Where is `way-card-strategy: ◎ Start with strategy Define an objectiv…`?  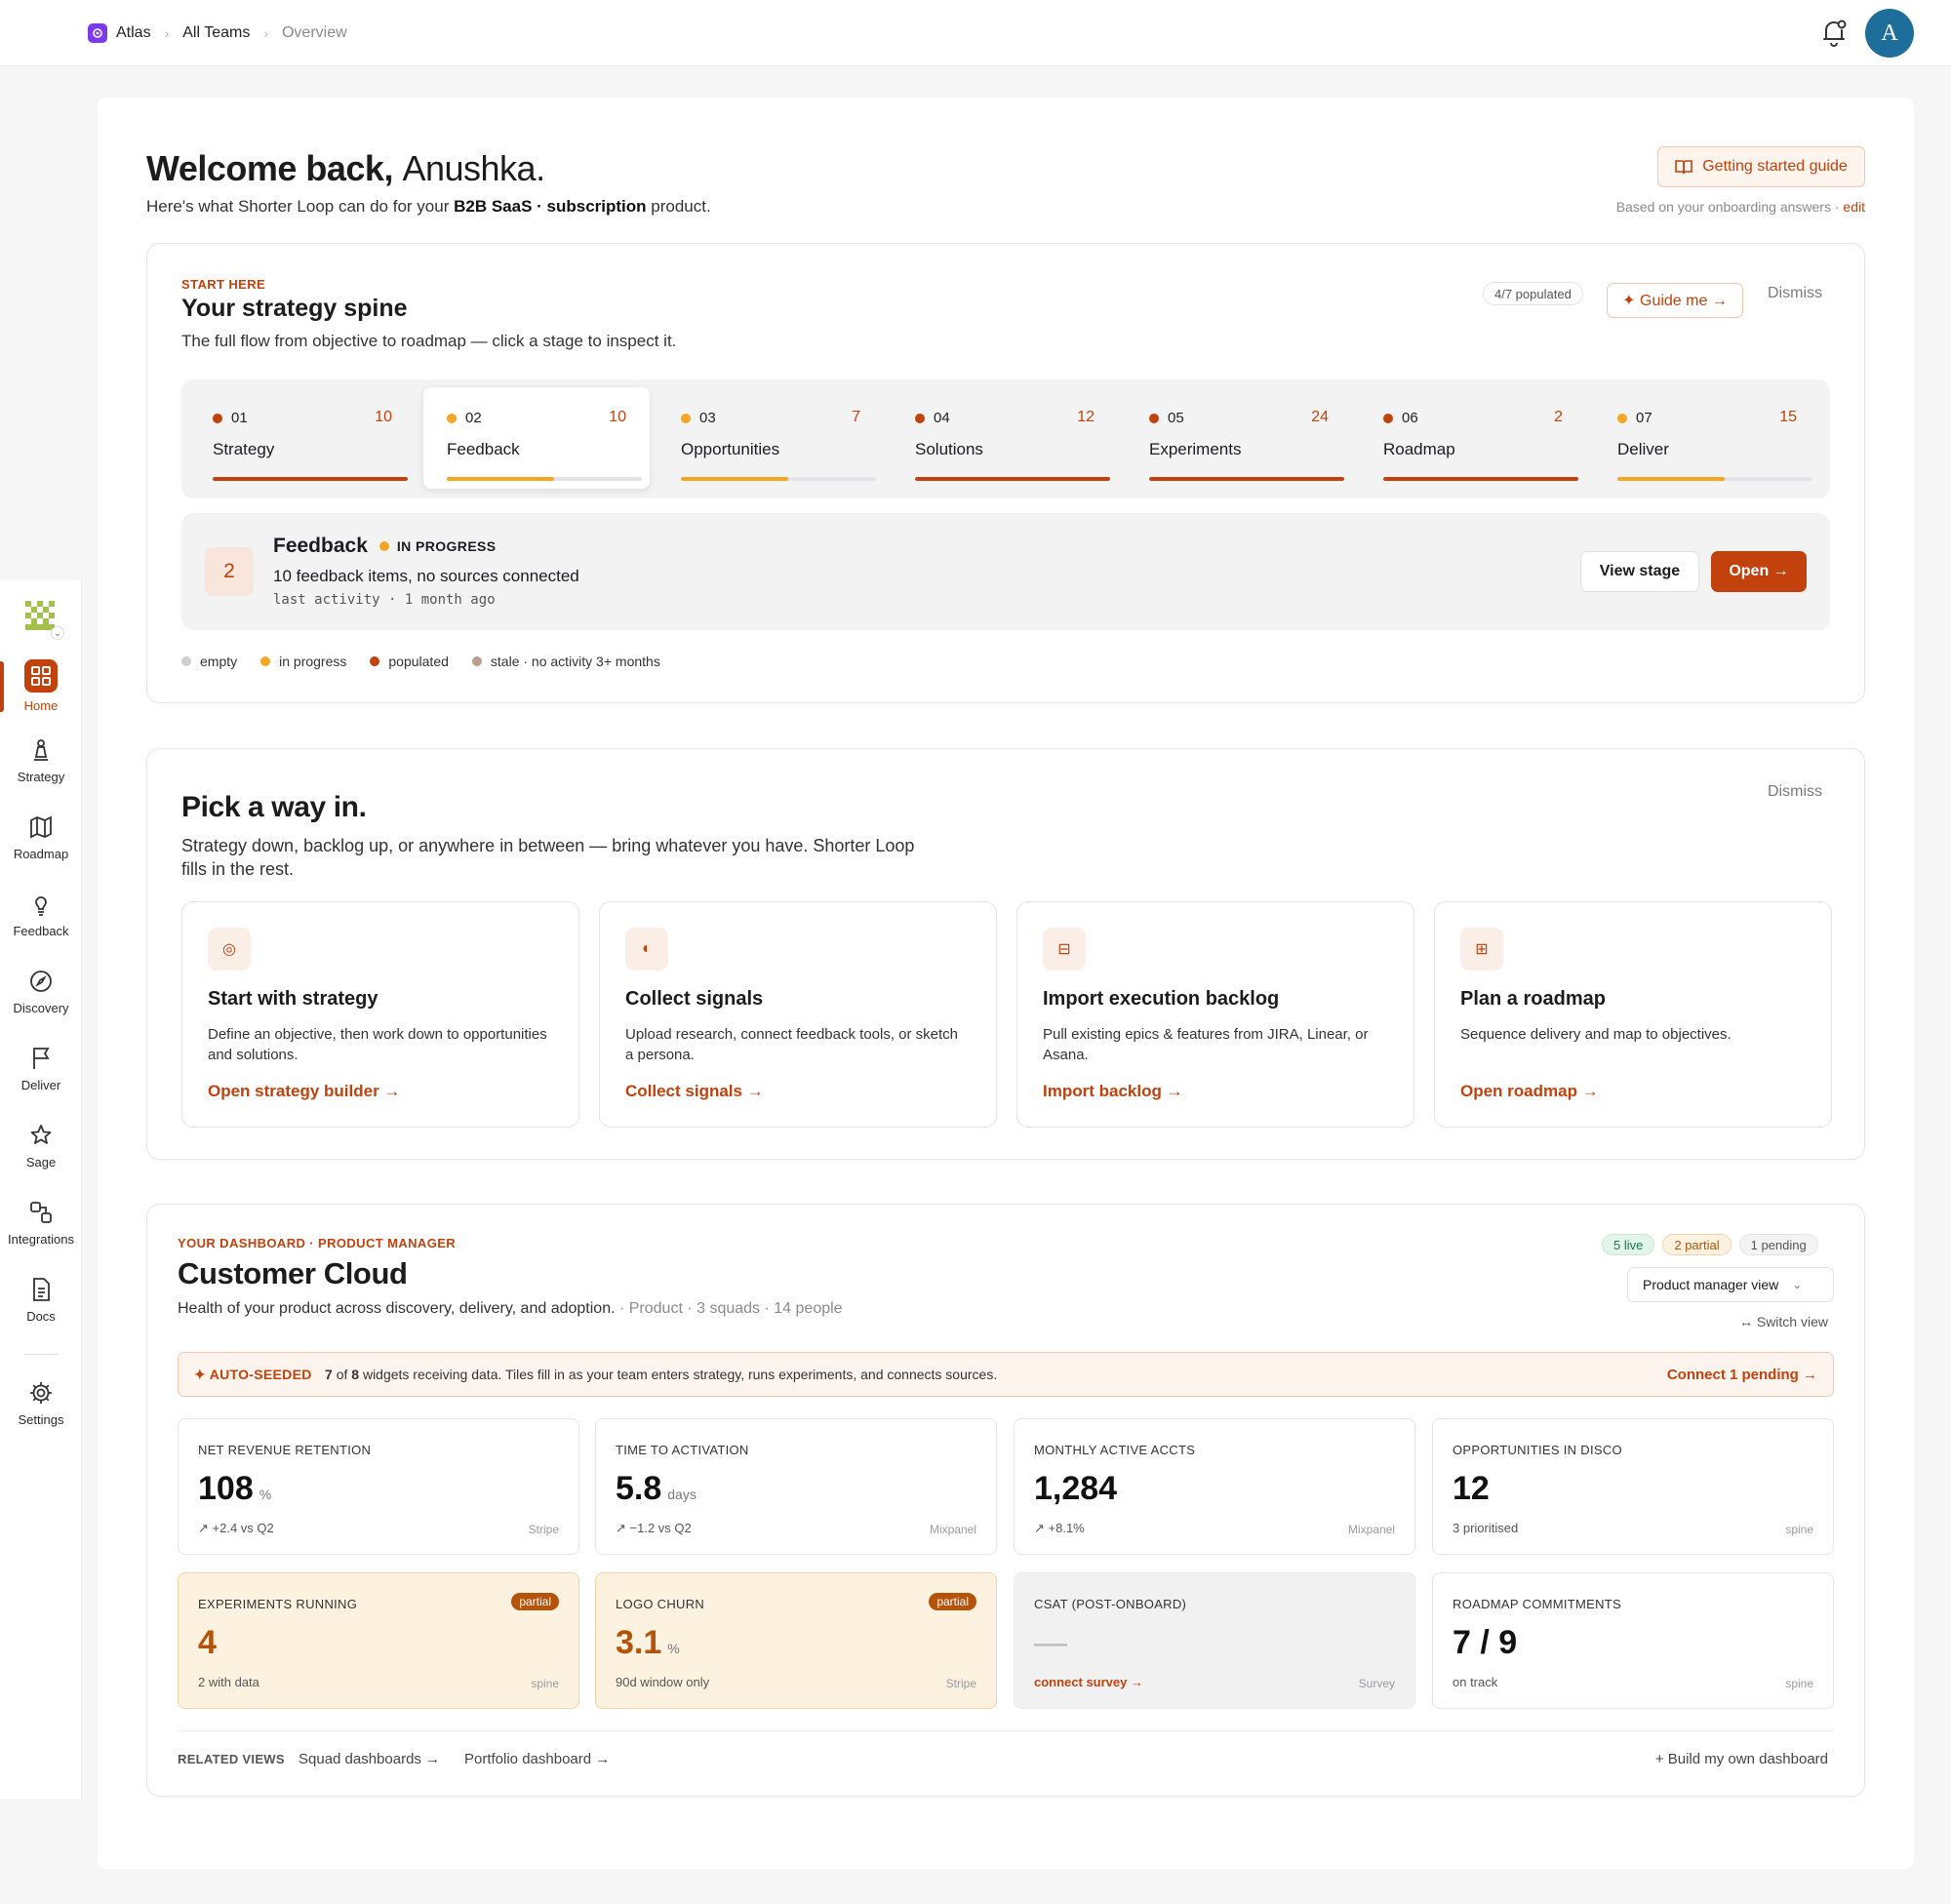 way-card-strategy: ◎ Start with strategy Define an objectiv… is located at coordinates (380, 1014).